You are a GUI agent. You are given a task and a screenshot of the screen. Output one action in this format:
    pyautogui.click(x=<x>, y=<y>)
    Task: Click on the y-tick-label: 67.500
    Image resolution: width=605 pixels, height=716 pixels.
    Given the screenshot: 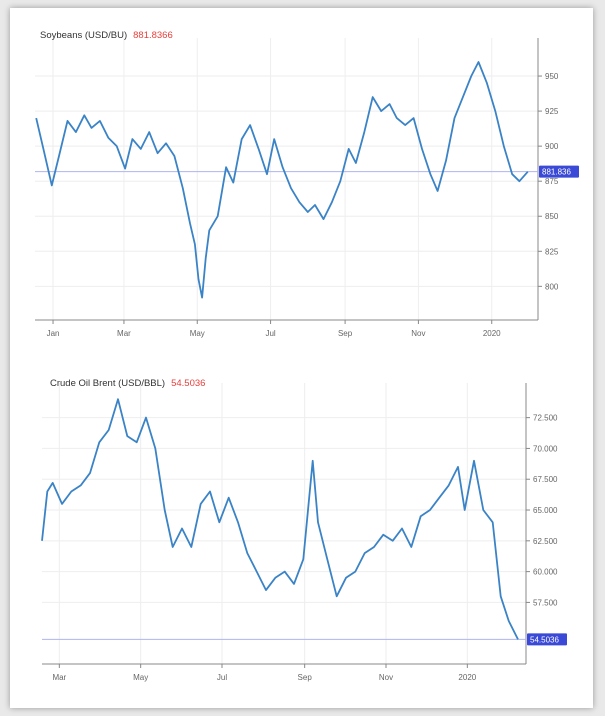 What is the action you would take?
    pyautogui.click(x=545, y=479)
    